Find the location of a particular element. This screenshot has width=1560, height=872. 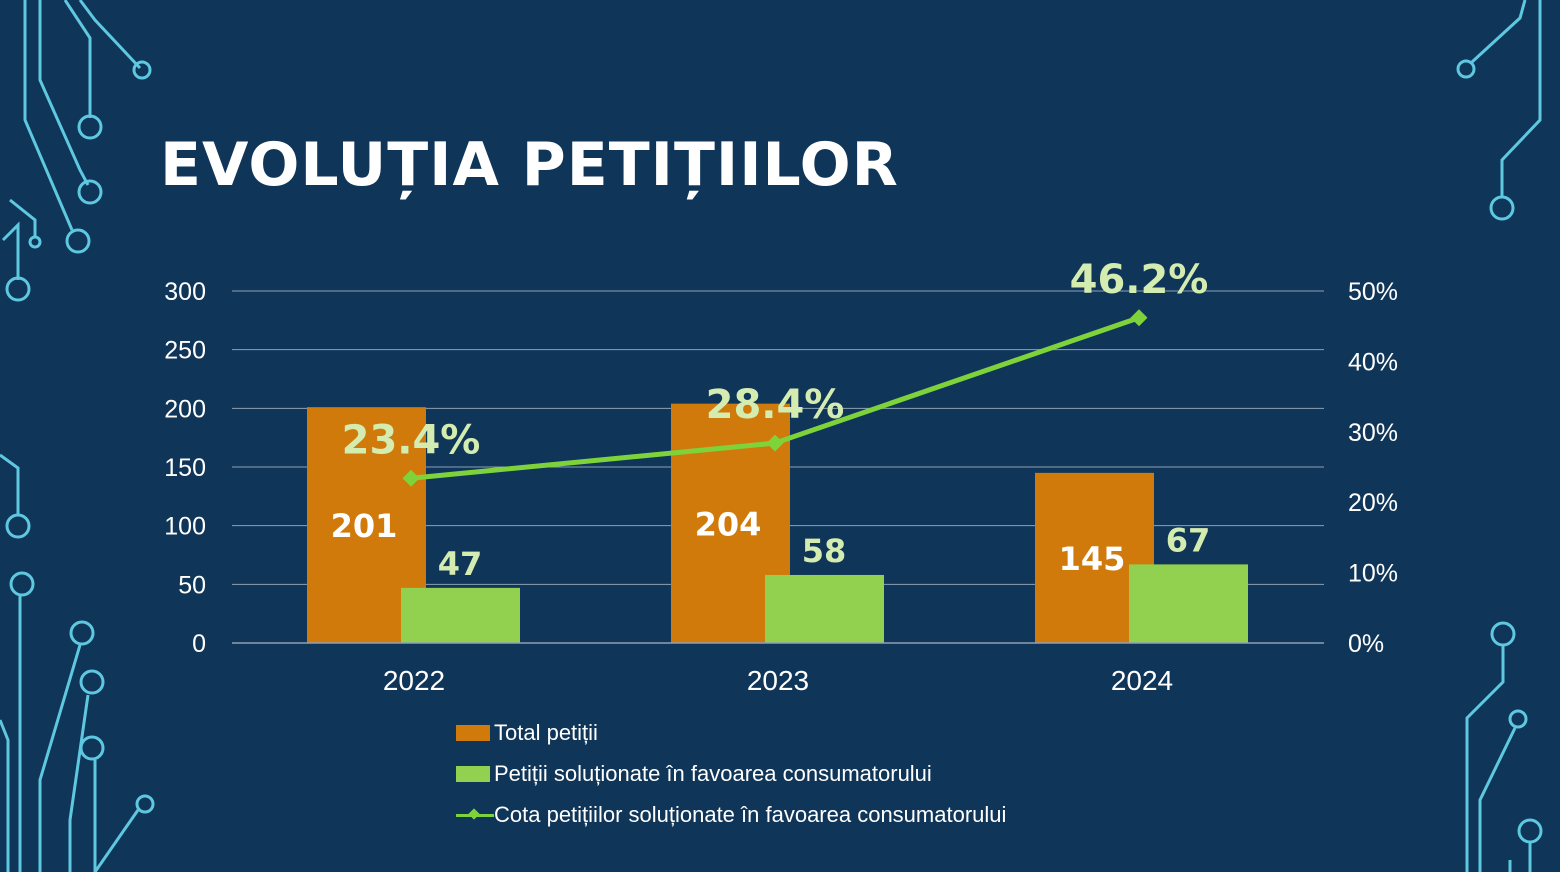

data-label-total: 201 is located at coordinates (364, 526).